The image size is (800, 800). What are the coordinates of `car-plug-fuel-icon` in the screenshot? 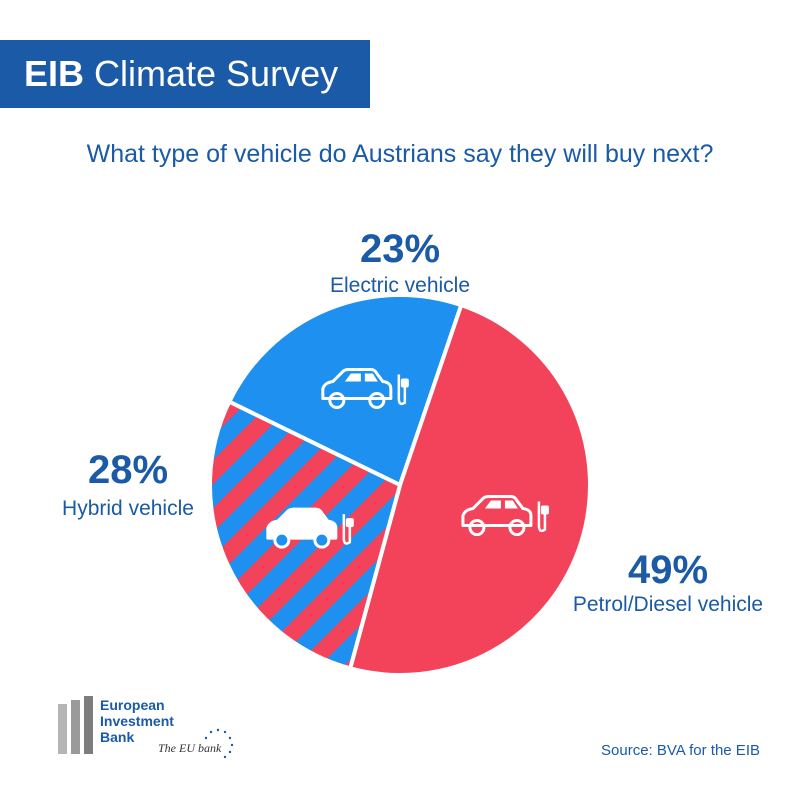 It's located at (310, 528).